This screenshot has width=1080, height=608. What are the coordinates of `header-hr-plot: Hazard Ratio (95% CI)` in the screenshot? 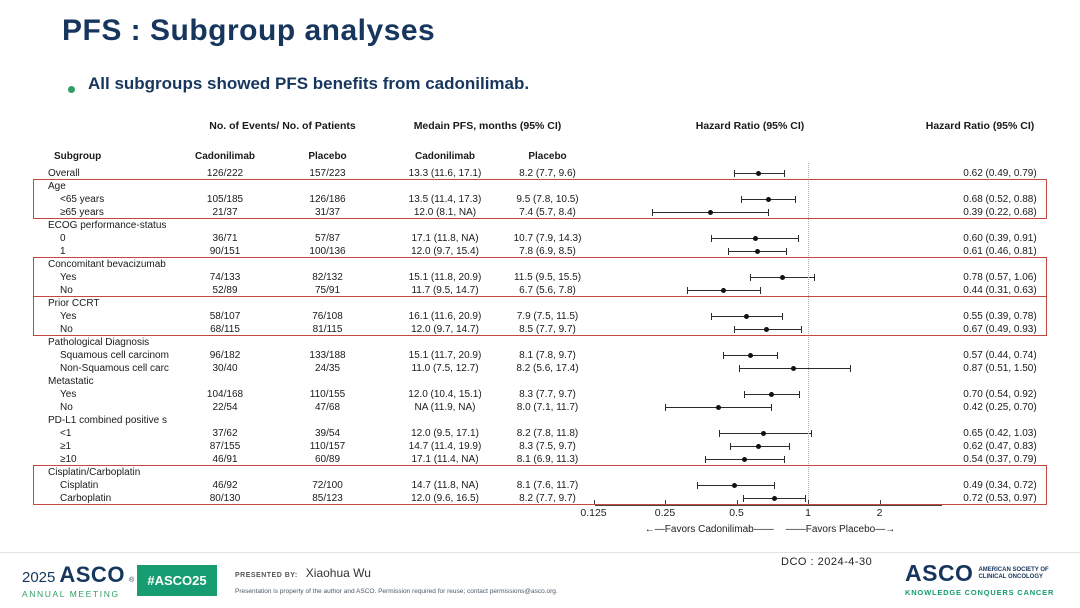 It's located at (750, 126).